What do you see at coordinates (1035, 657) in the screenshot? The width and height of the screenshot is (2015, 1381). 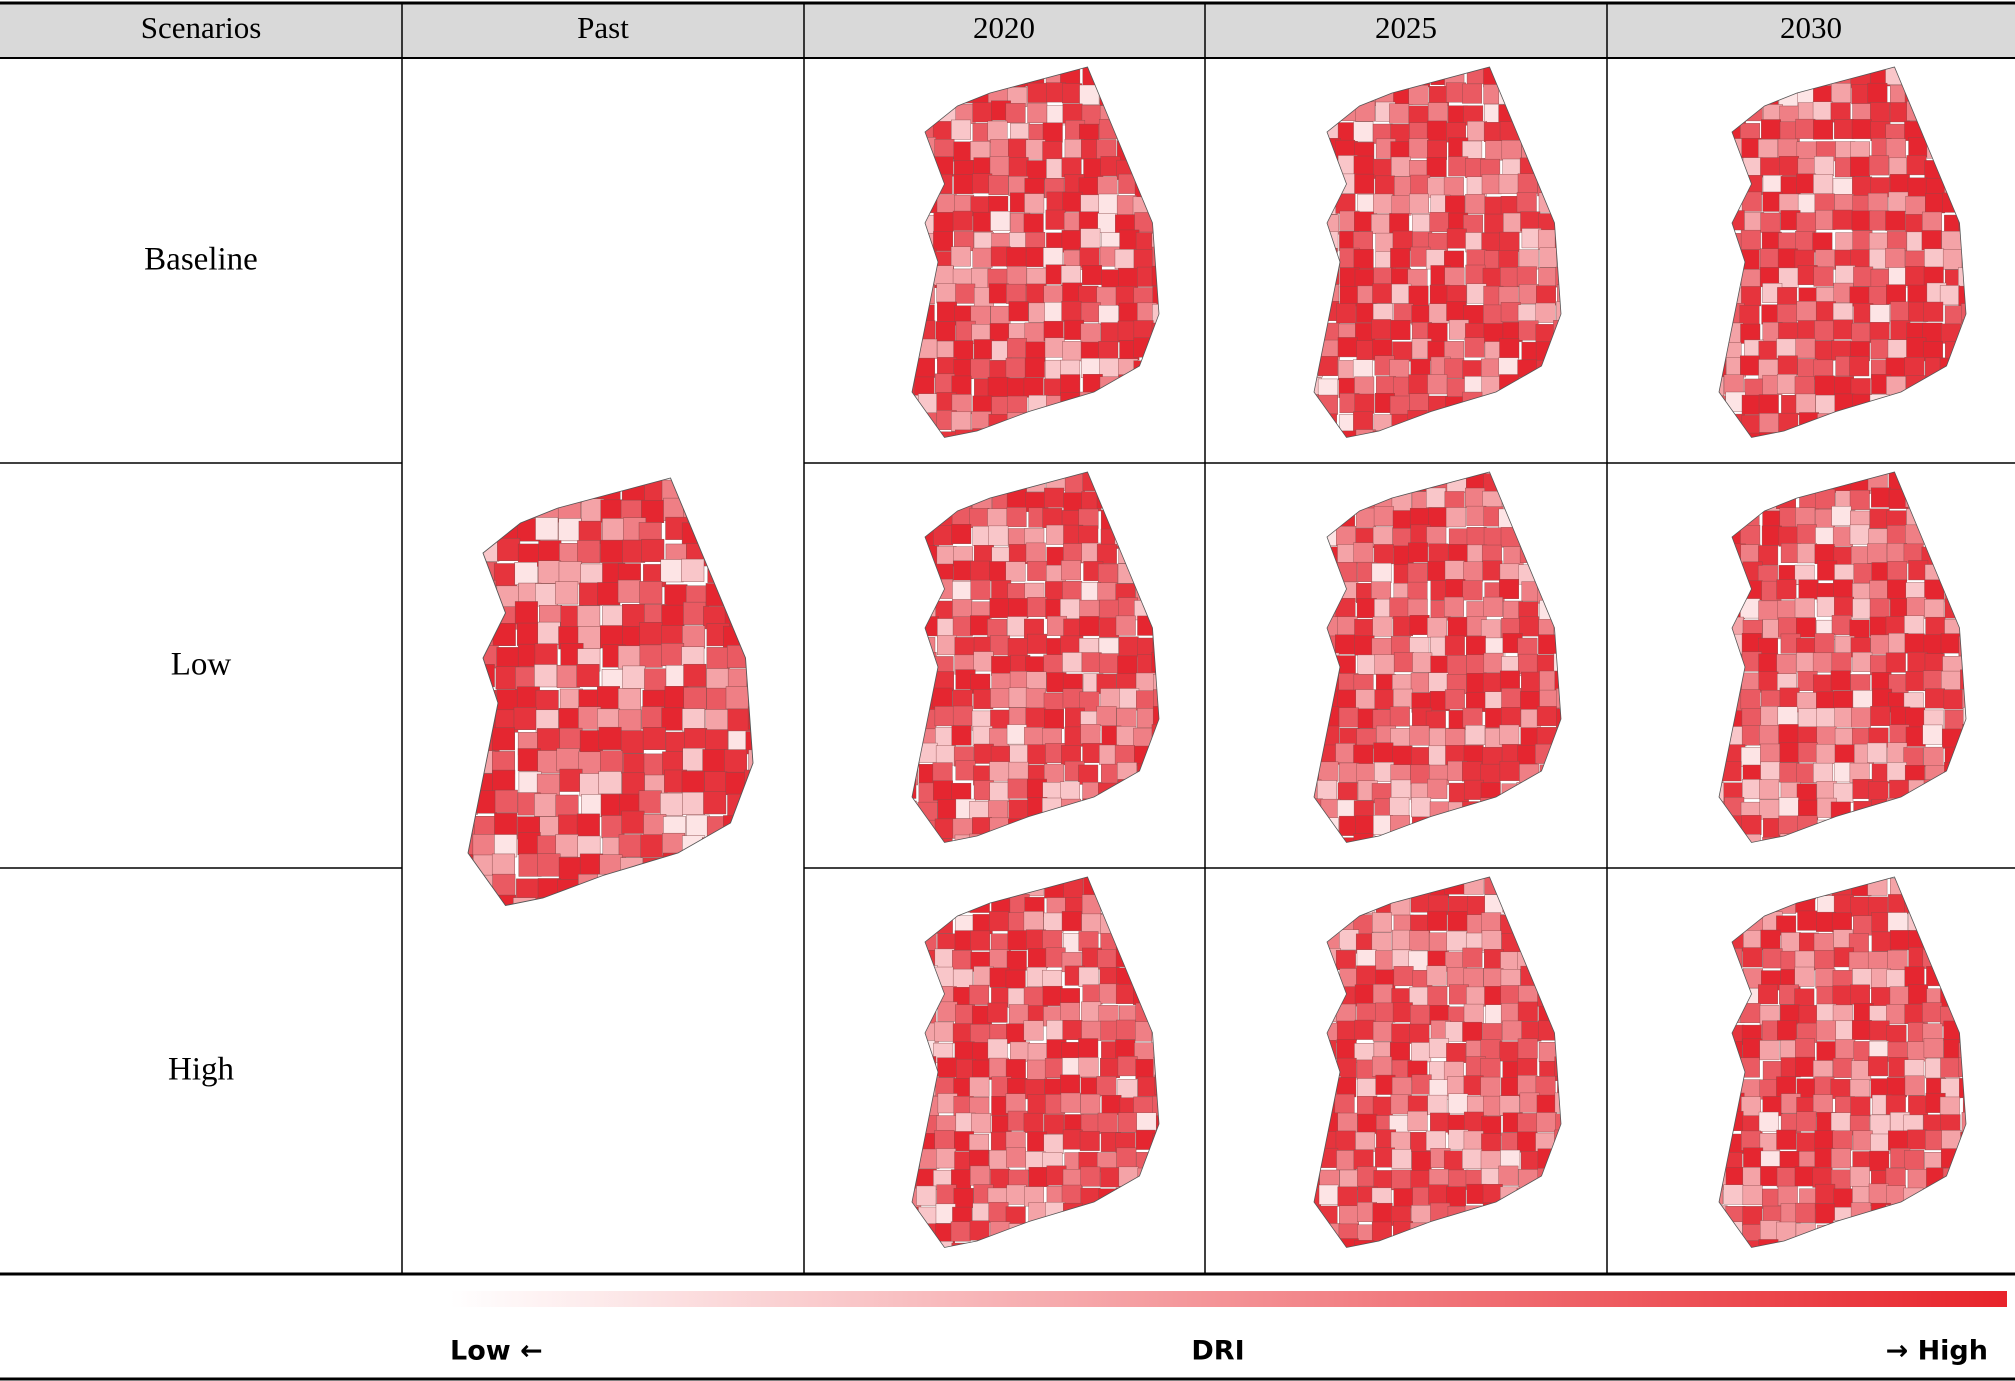 I see `map-outline` at bounding box center [1035, 657].